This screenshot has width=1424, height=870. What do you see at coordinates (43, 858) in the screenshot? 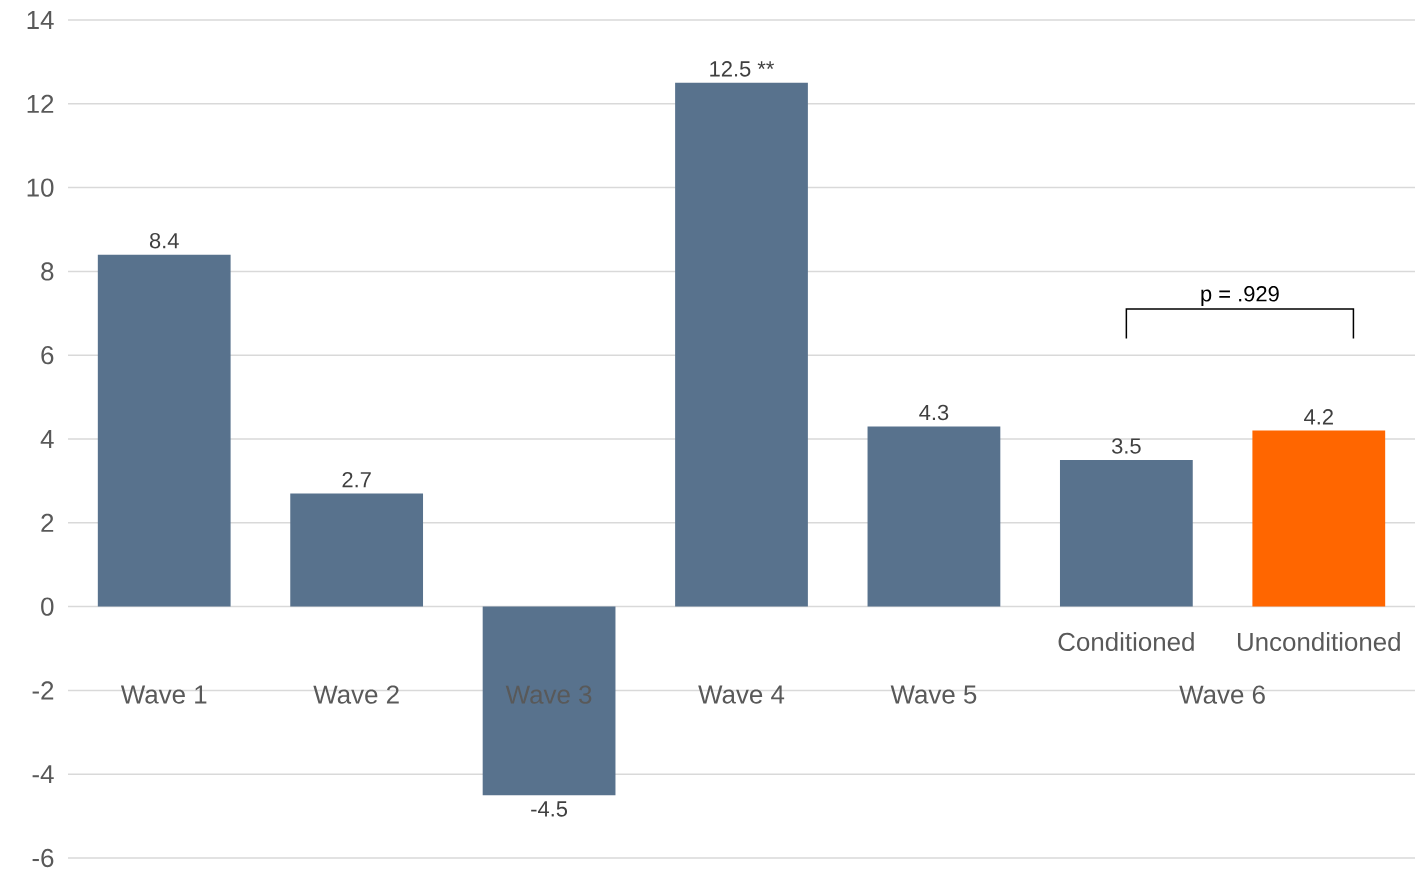
I see `y-tick-label: -6` at bounding box center [43, 858].